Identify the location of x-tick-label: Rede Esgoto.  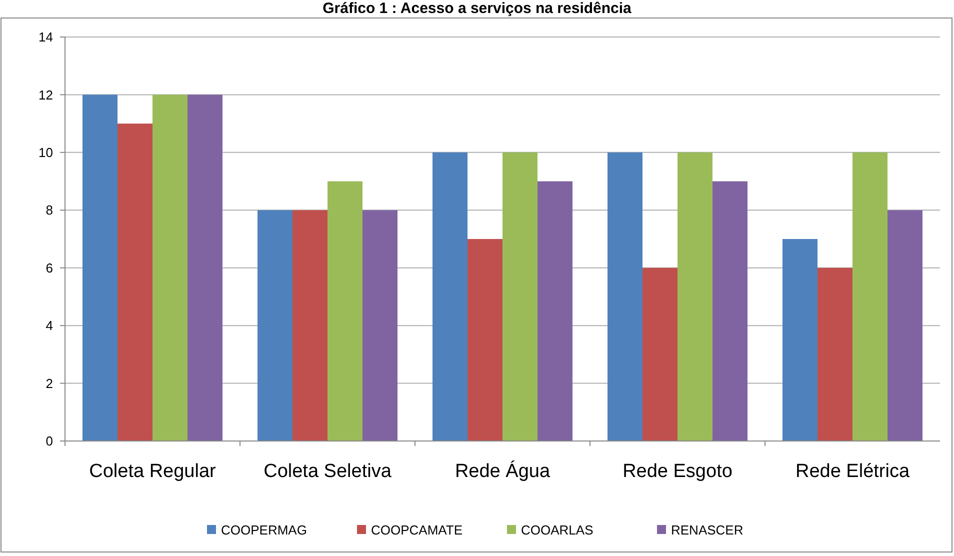
(677, 471).